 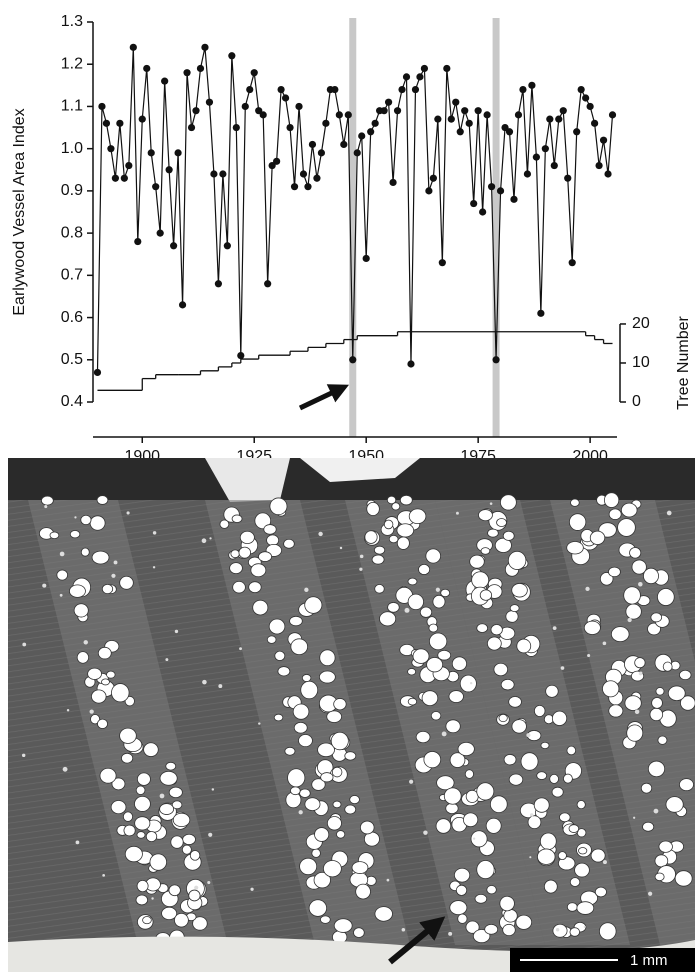 What do you see at coordinates (247, 480) in the screenshot?
I see `photo-debris` at bounding box center [247, 480].